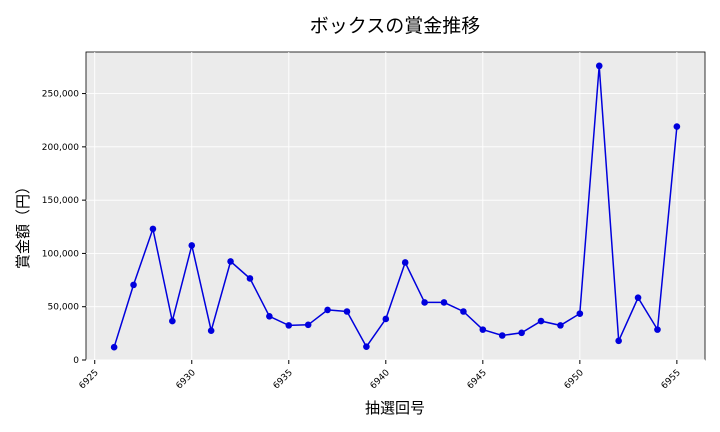 This screenshot has height=432, width=720. I want to click on y-axis-label: 賞金額（円）, so click(23, 224).